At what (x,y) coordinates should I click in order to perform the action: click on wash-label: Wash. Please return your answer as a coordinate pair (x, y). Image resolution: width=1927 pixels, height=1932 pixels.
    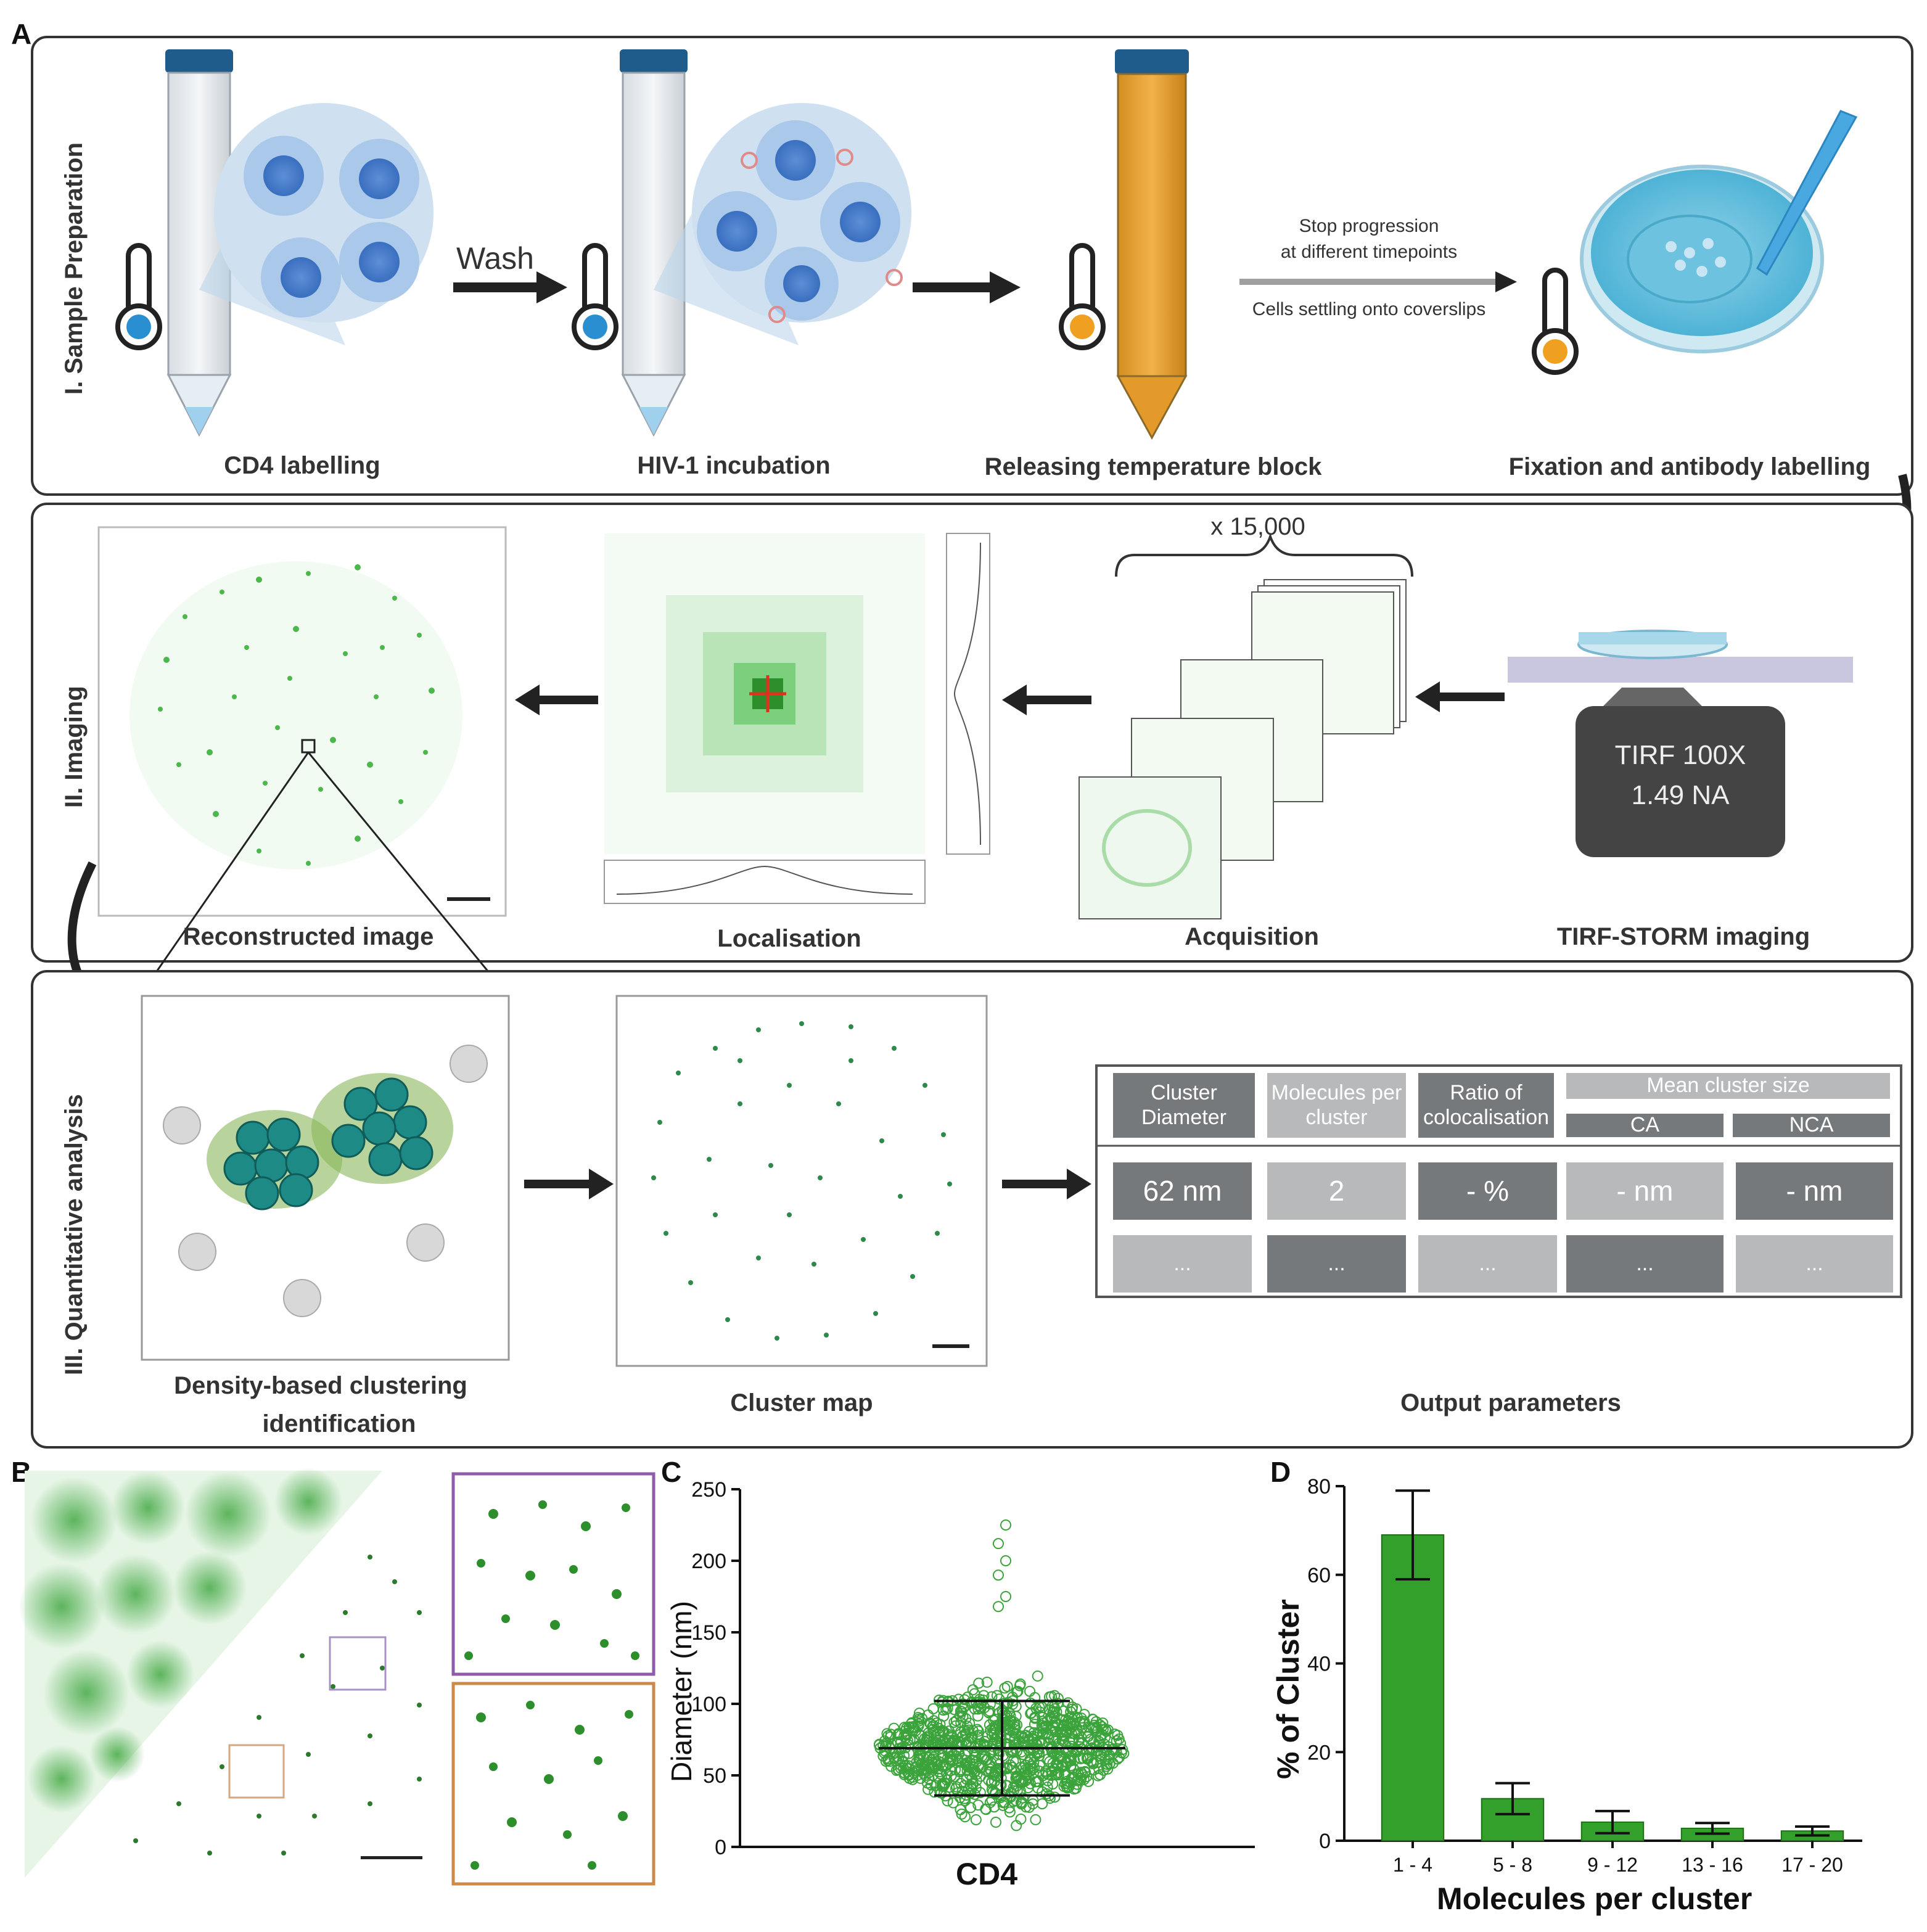
    Looking at the image, I should click on (495, 258).